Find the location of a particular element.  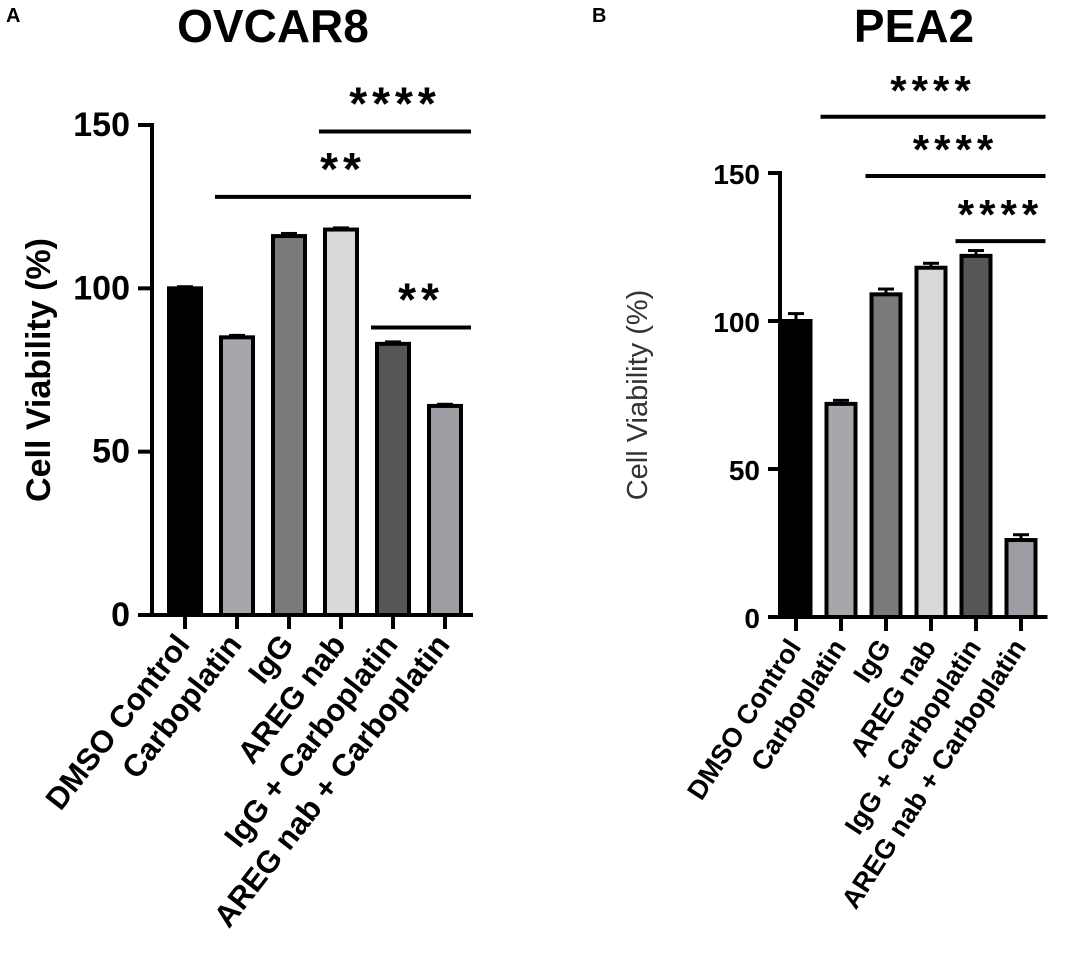

significance-b: **** **** **** is located at coordinates (933, 155).